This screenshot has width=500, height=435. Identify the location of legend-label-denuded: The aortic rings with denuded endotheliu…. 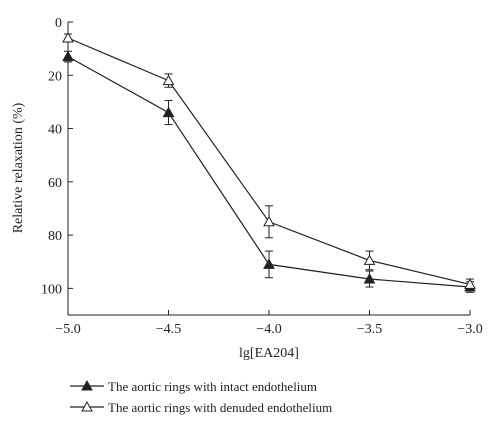
(220, 407).